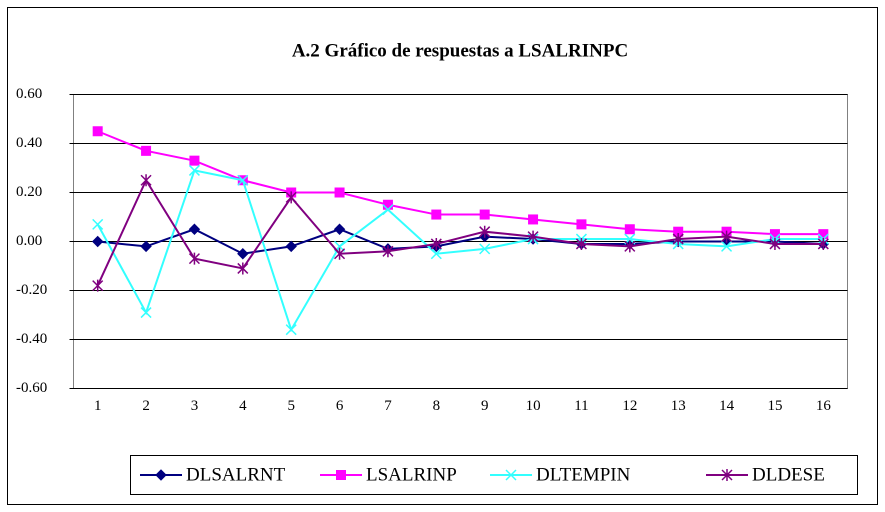 Image resolution: width=885 pixels, height=512 pixels. Describe the element at coordinates (485, 406) in the screenshot. I see `x-tick-label: 9` at that location.